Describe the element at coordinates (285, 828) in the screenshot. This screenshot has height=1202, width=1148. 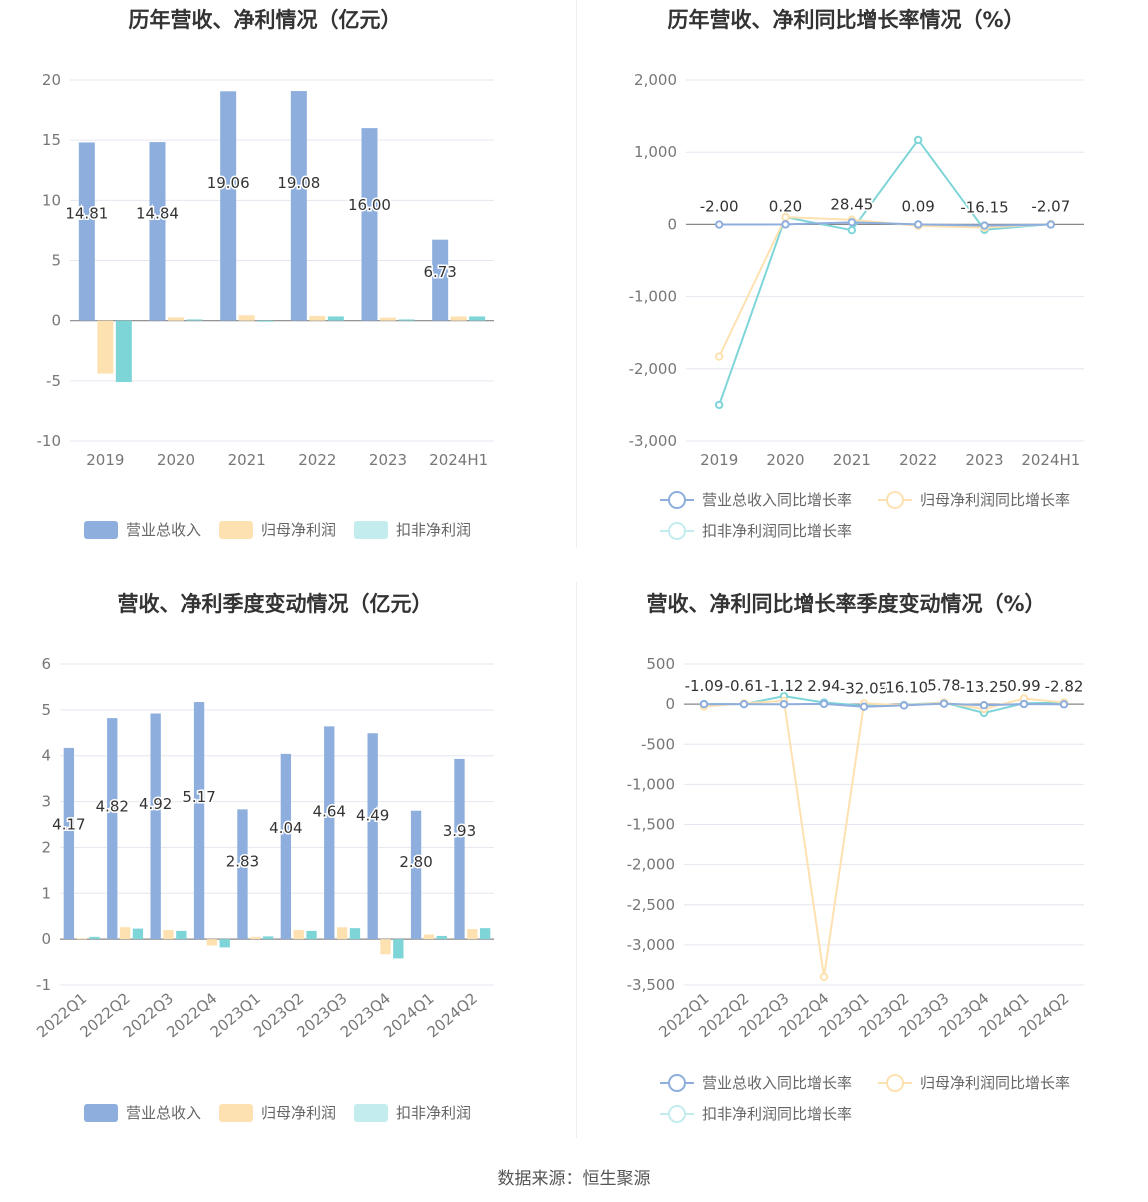
I see `data-label: 4.04` at that location.